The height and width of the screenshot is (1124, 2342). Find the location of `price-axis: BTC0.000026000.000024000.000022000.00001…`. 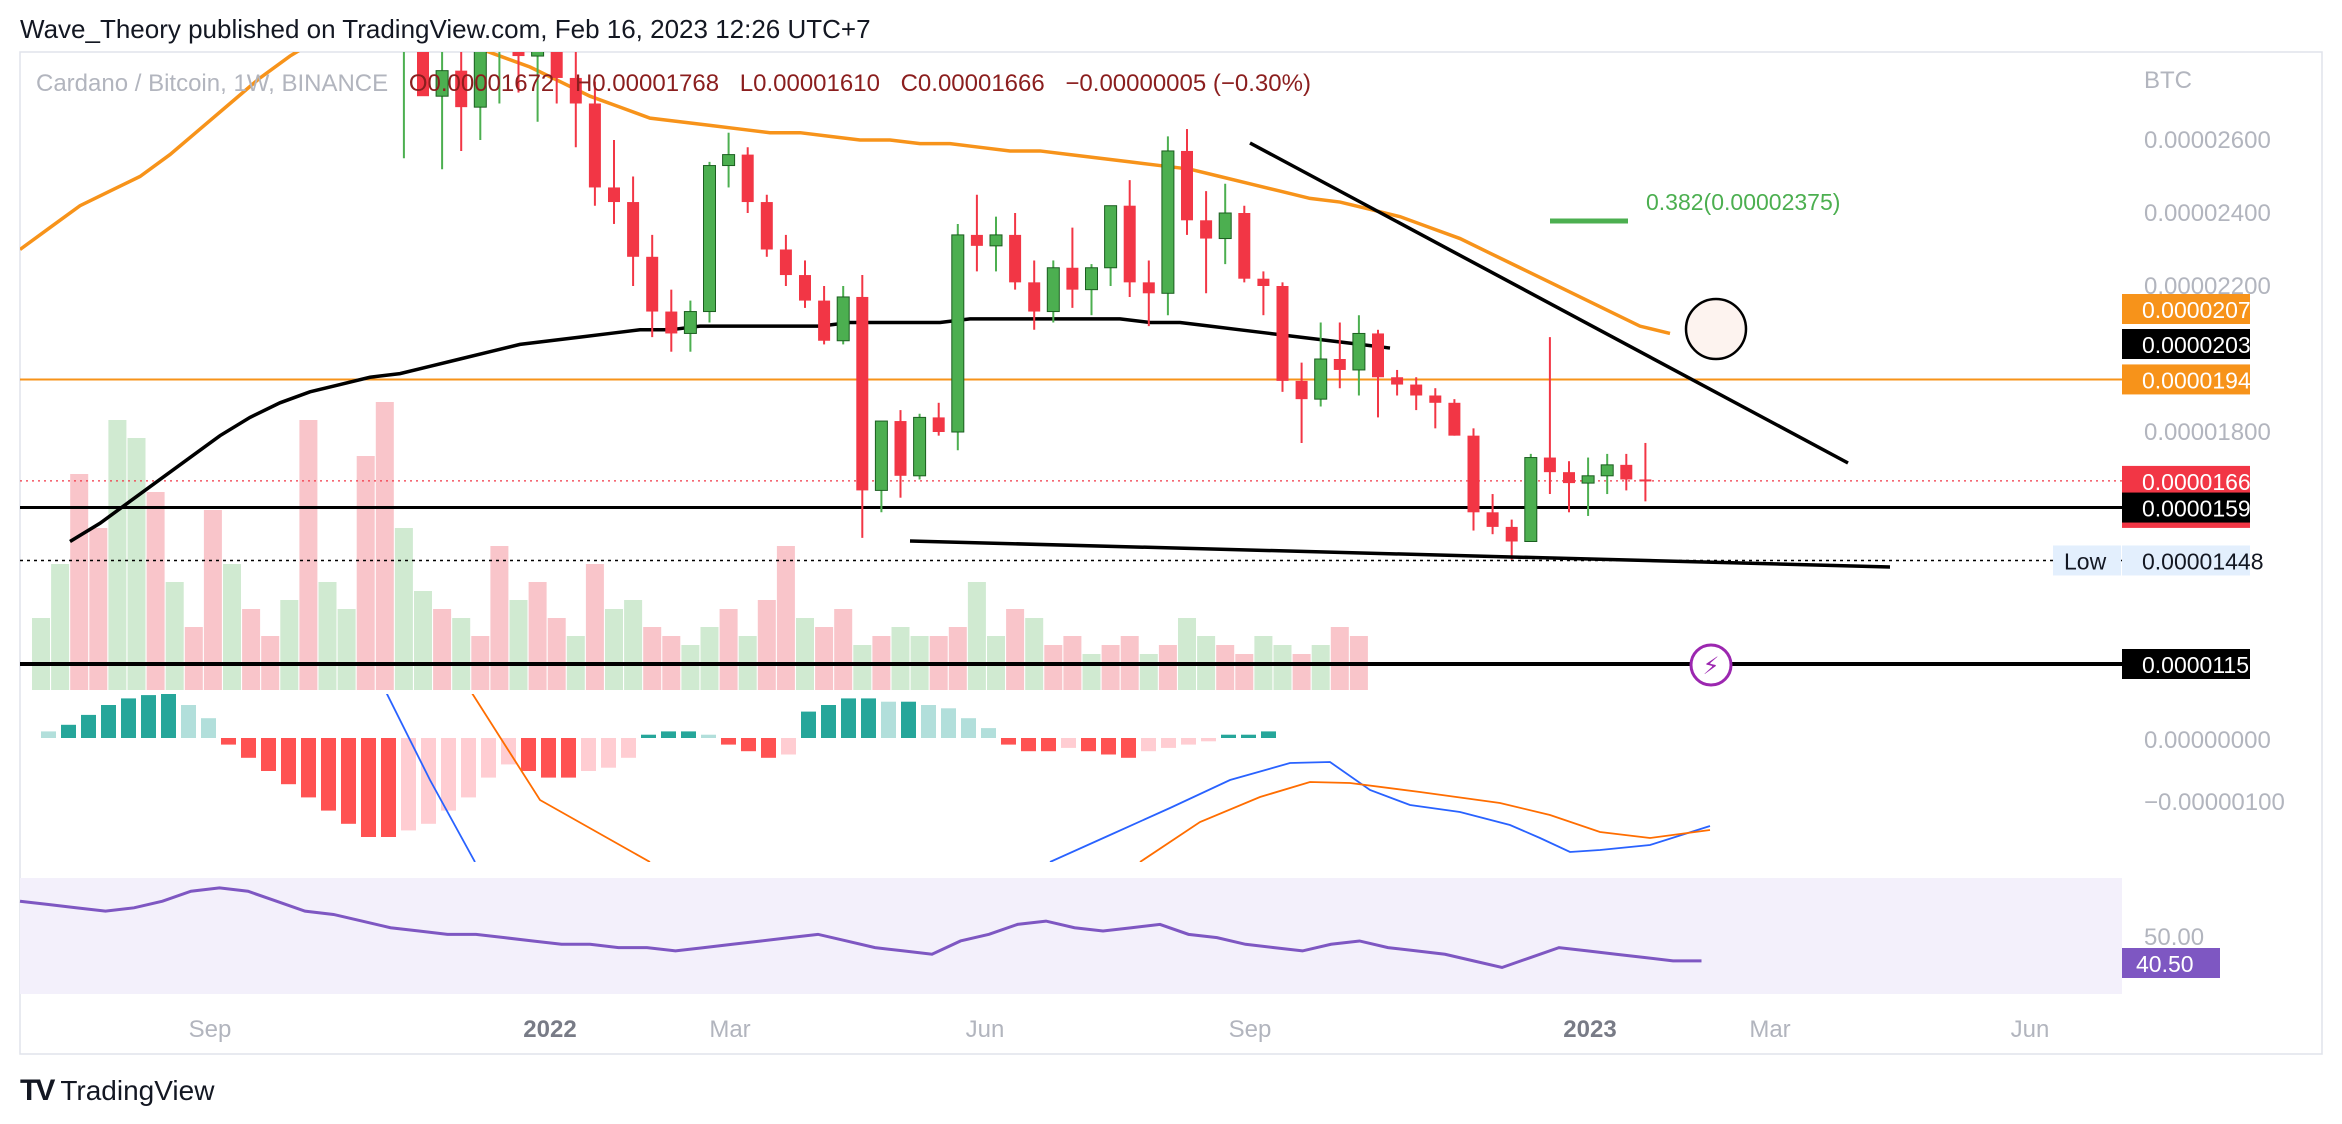

price-axis: BTC0.000026000.000024000.000022000.00001… is located at coordinates (2169, 522).